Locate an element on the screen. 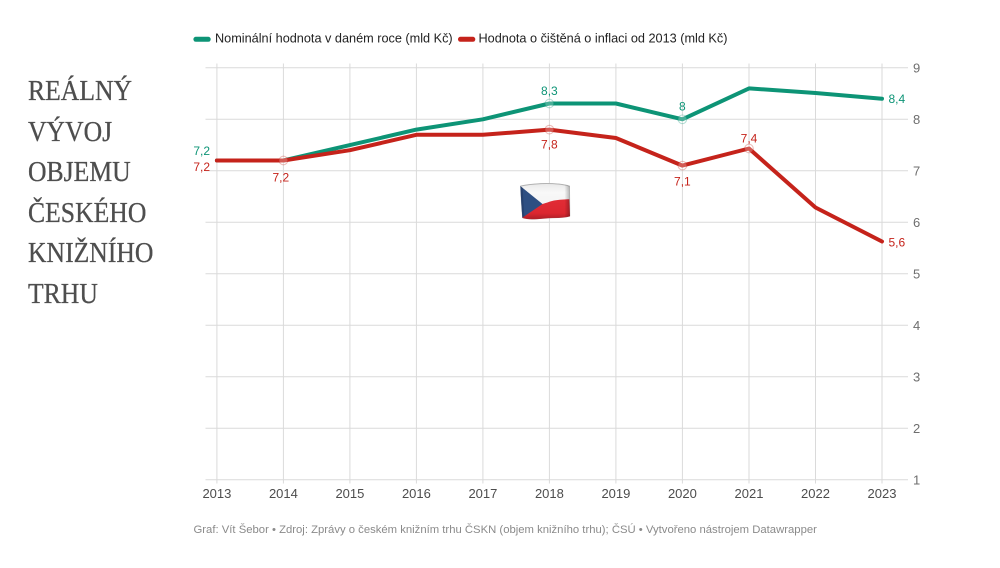 Image resolution: width=1000 pixels, height=568 pixels. svg-text: 7,1 is located at coordinates (682, 182).